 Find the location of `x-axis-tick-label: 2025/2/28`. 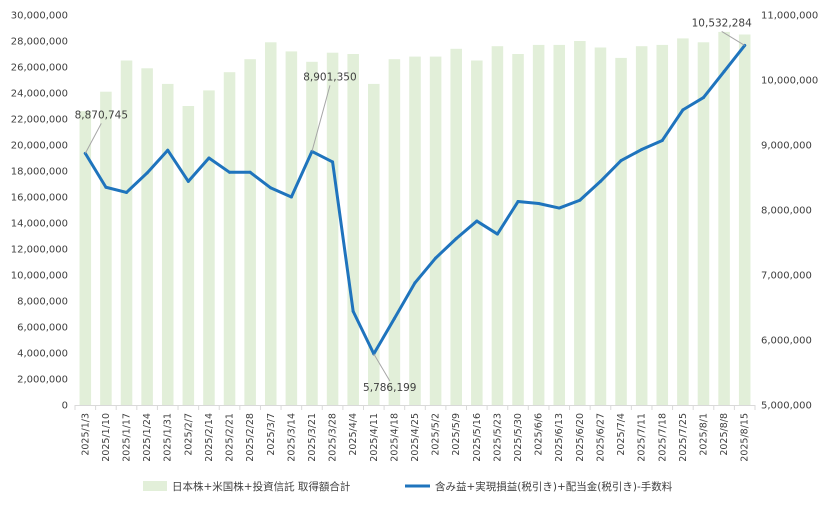

x-axis-tick-label: 2025/2/28 is located at coordinates (250, 437).